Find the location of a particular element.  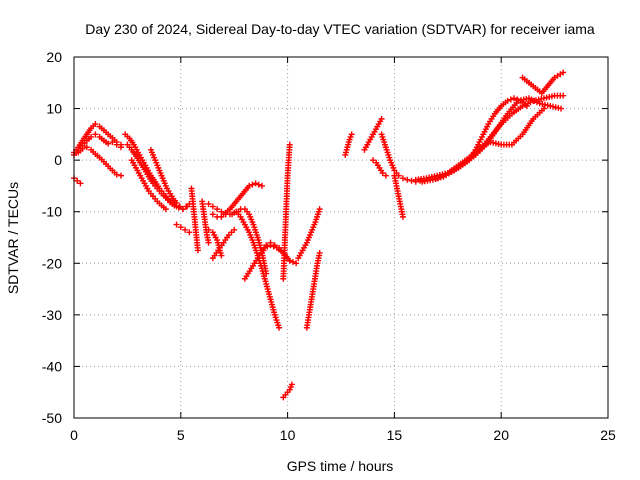

series-track-k is located at coordinates (205, 222).